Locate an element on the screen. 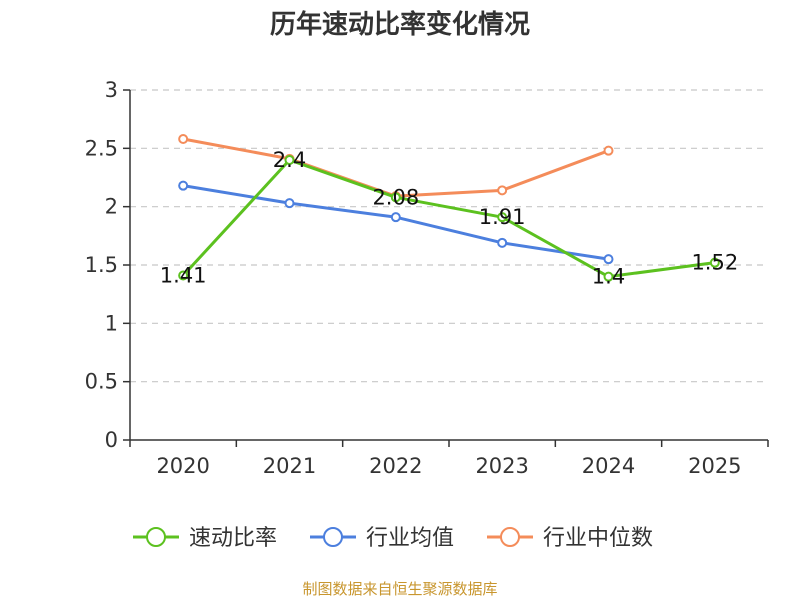  data-label: 2.4 is located at coordinates (289, 160).